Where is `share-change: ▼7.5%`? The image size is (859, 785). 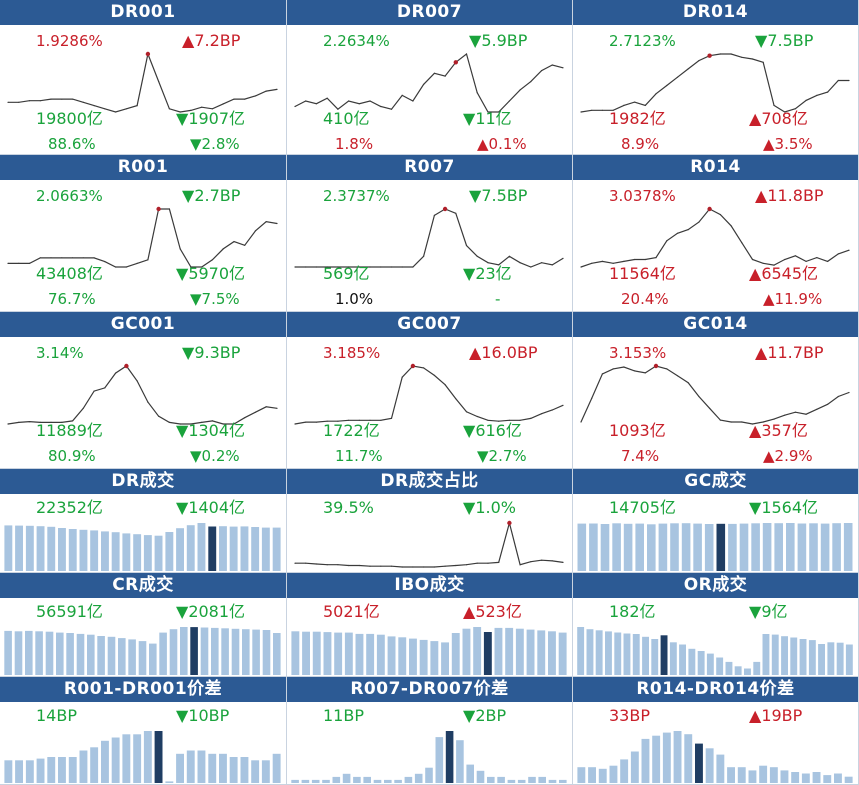
share-change: ▼7.5% is located at coordinates (215, 299).